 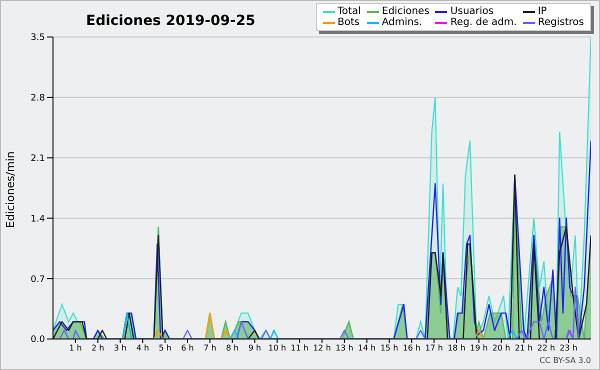 What do you see at coordinates (565, 360) in the screenshot?
I see `text: CC BY-SA 3.0` at bounding box center [565, 360].